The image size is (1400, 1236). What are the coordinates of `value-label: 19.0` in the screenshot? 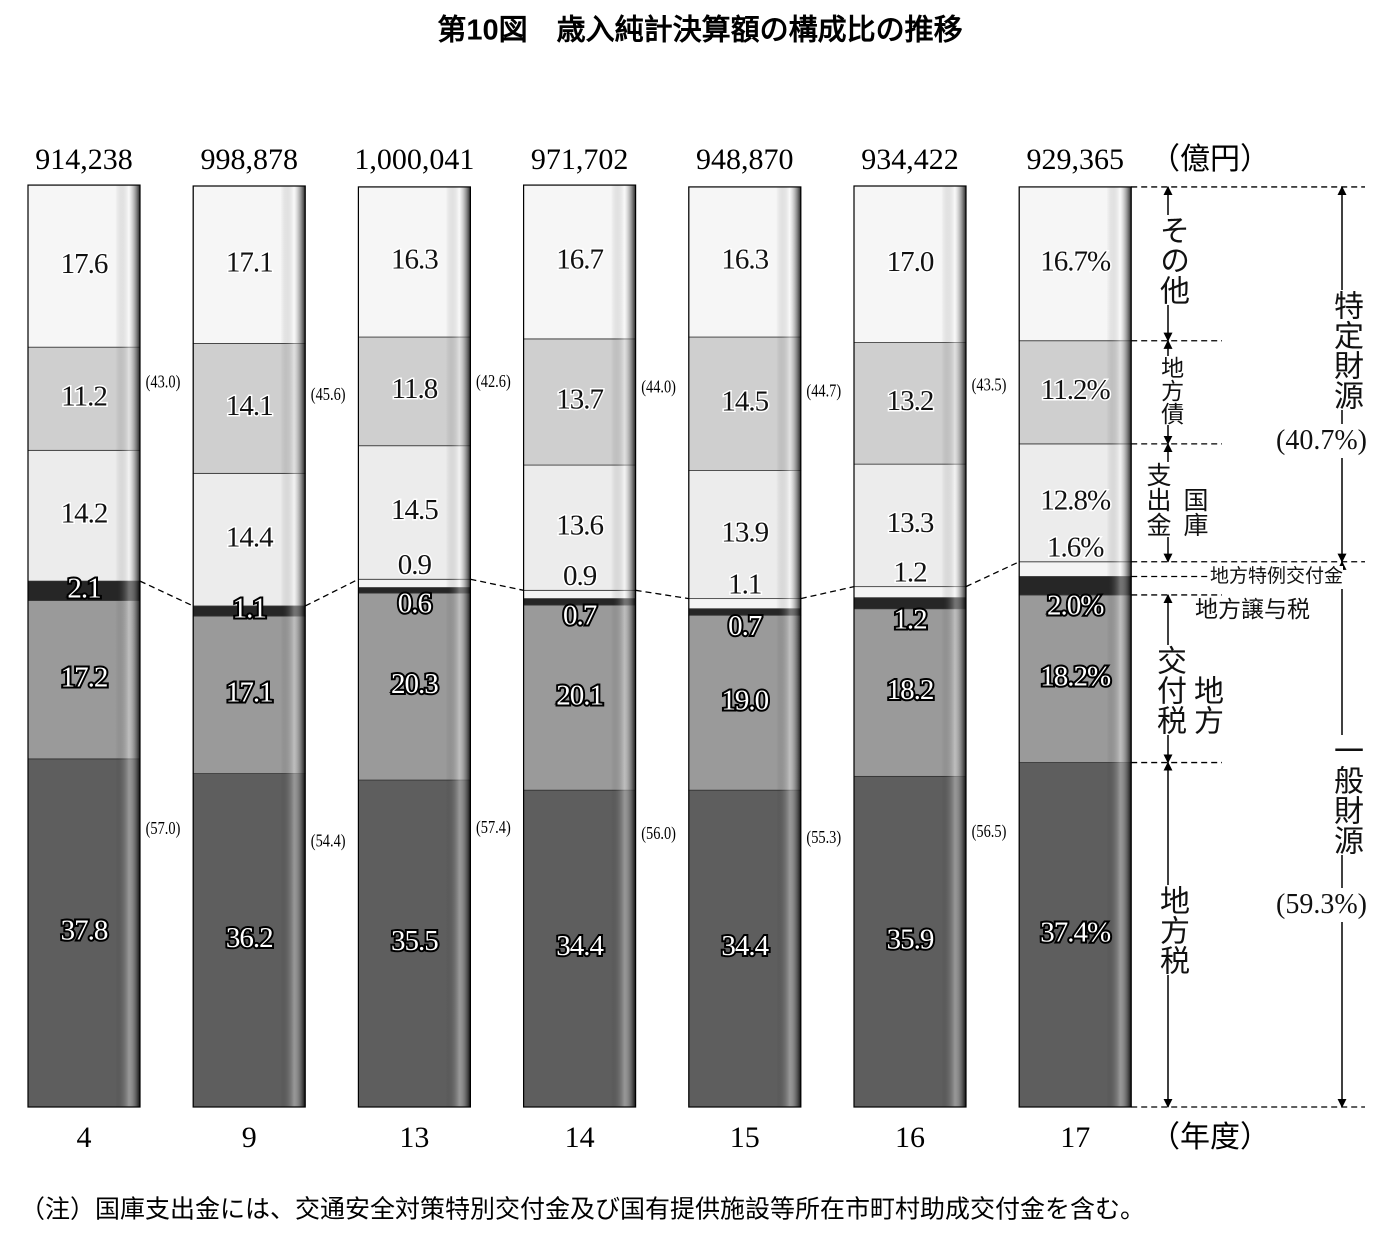 It's located at (744, 700).